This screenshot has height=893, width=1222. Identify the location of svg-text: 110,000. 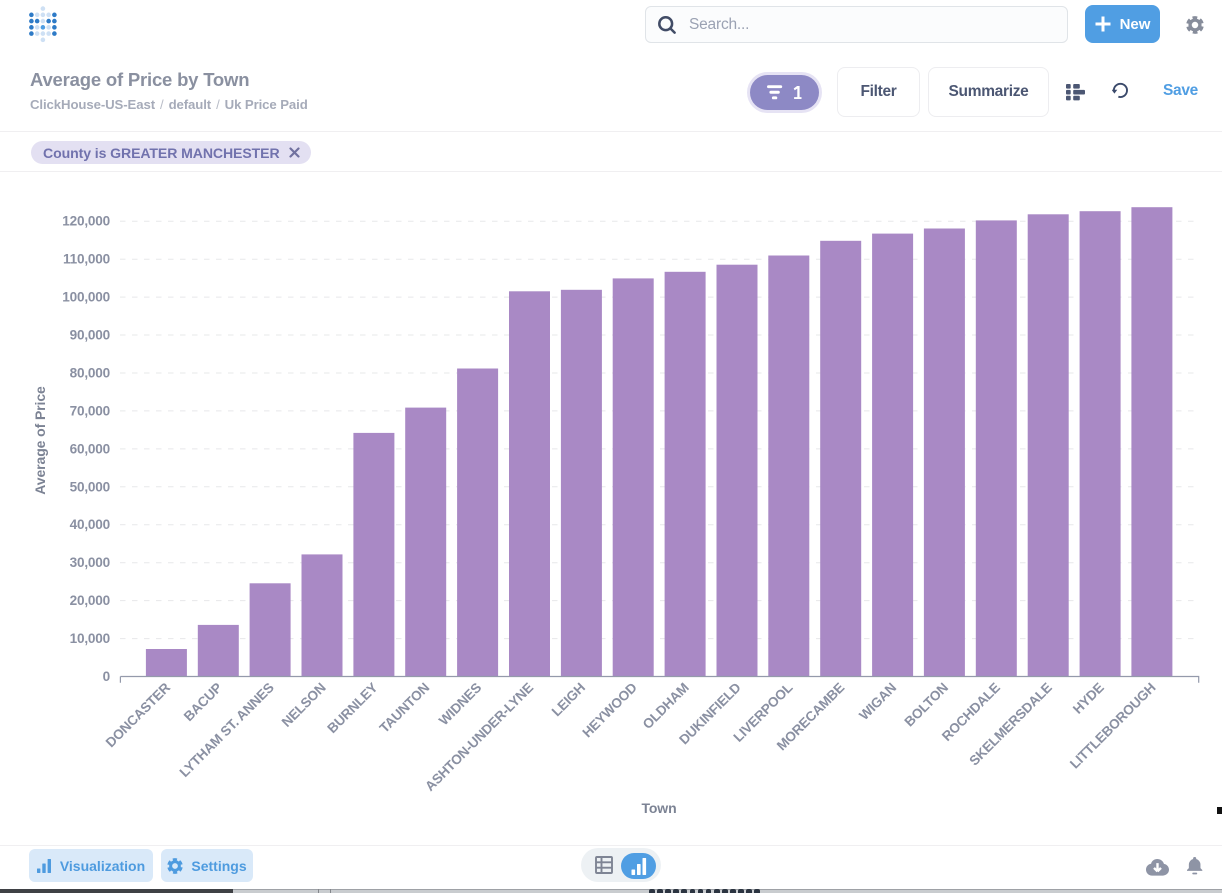
(86, 259).